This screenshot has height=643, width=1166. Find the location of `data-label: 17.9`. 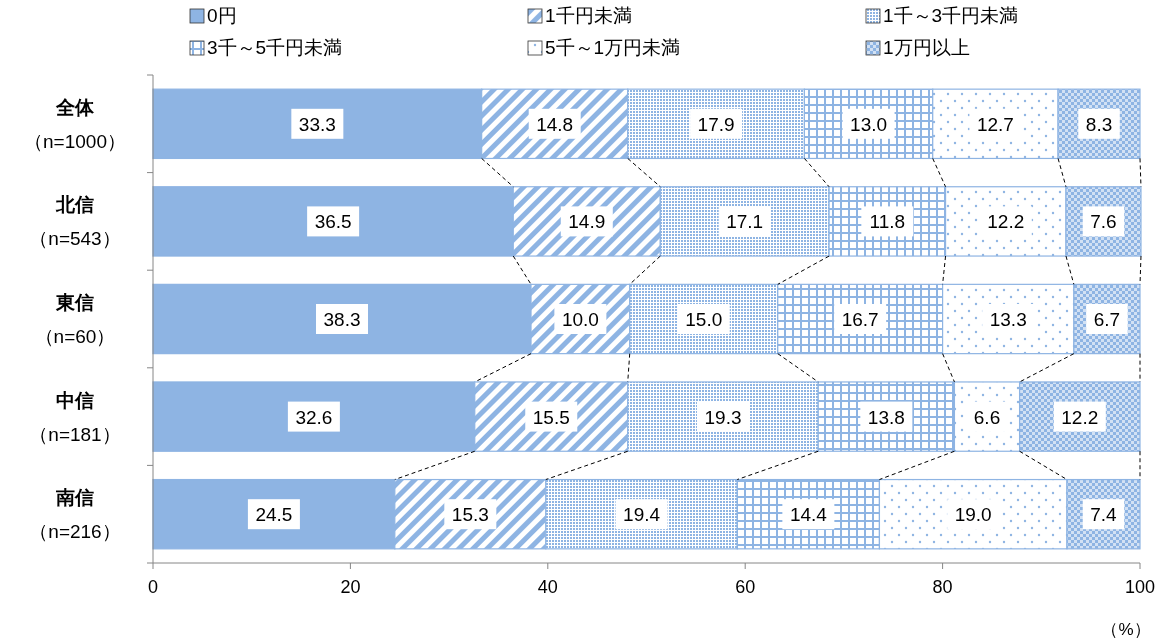

data-label: 17.9 is located at coordinates (716, 124).